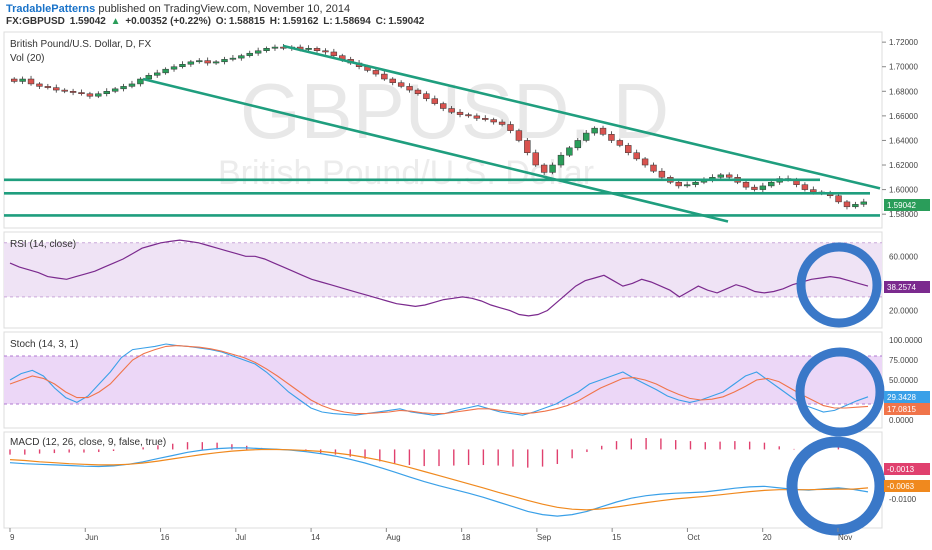 Image resolution: width=932 pixels, height=550 pixels. I want to click on macd-line-badge: -0.0063, so click(907, 486).